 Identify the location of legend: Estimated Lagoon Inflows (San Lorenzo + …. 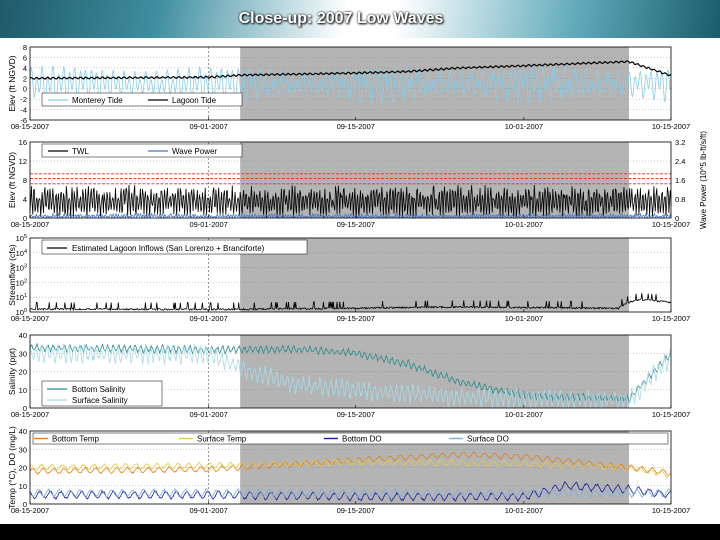
(174, 247).